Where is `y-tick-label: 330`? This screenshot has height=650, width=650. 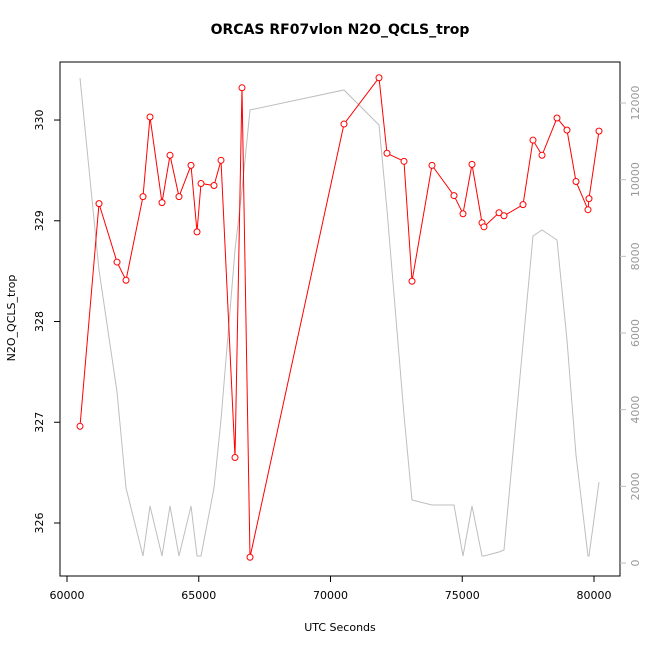
y-tick-label: 330 is located at coordinates (39, 120).